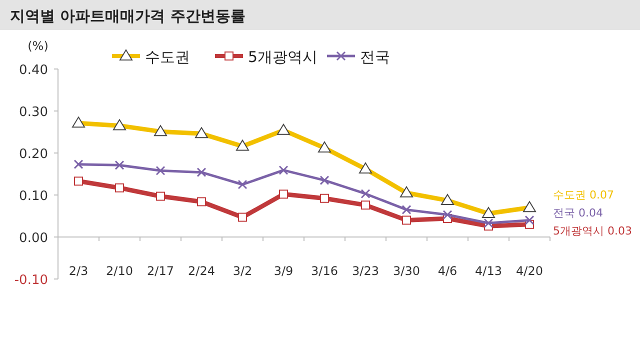  I want to click on chart-title: 지역별 아파트매매가격 주간변동률, so click(128, 16).